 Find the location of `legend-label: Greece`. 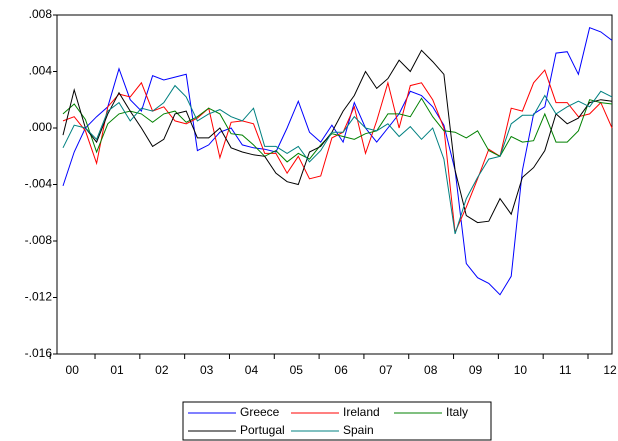

legend-label: Greece is located at coordinates (260, 412).